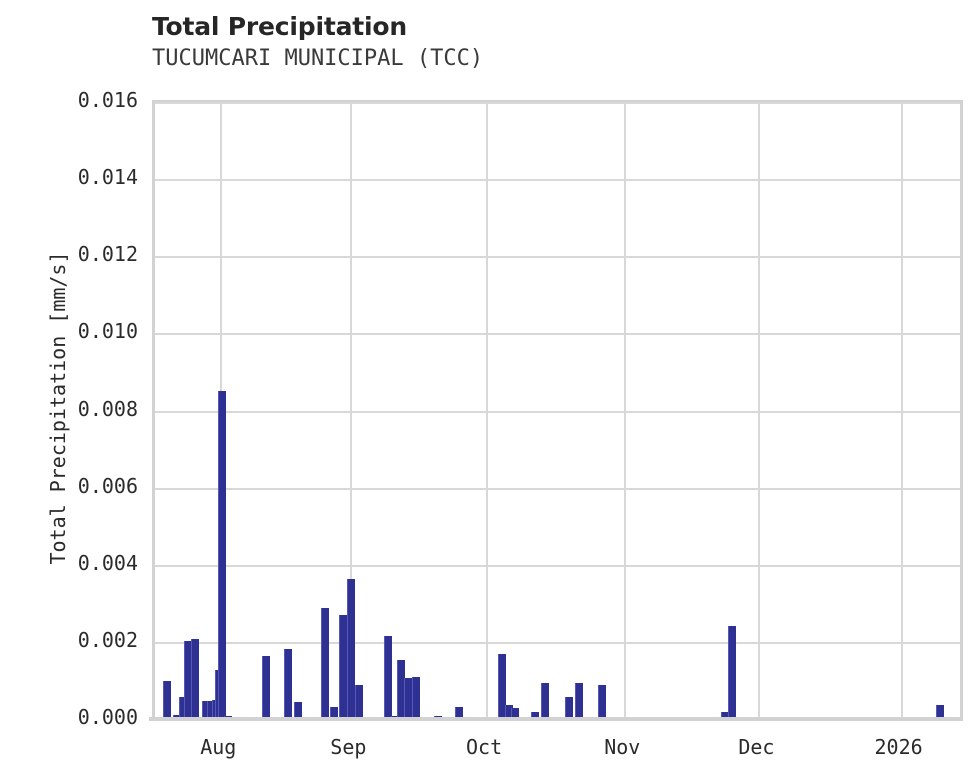 The image size is (980, 780). What do you see at coordinates (107, 408) in the screenshot?
I see `y-axis-tick-label: 0.008` at bounding box center [107, 408].